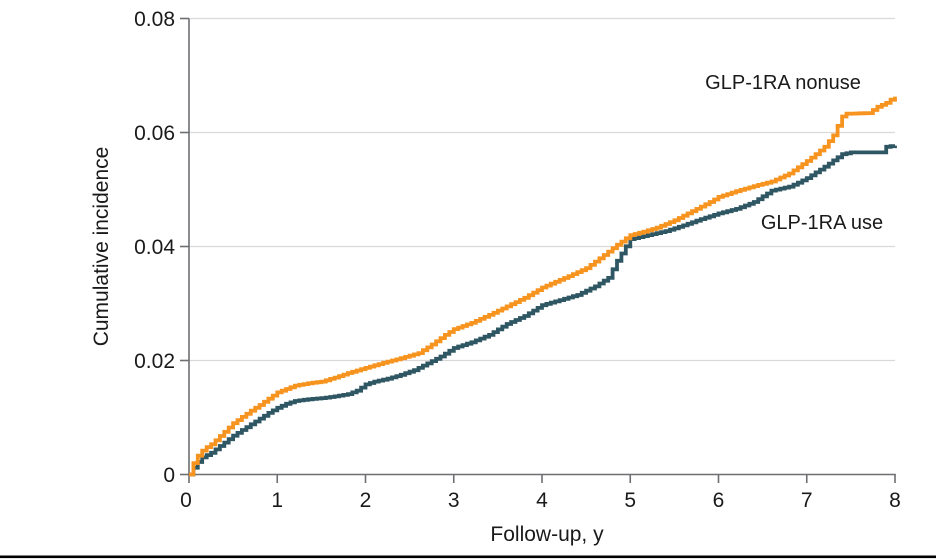 The height and width of the screenshot is (560, 936). I want to click on x-tick-label: 6, so click(719, 500).